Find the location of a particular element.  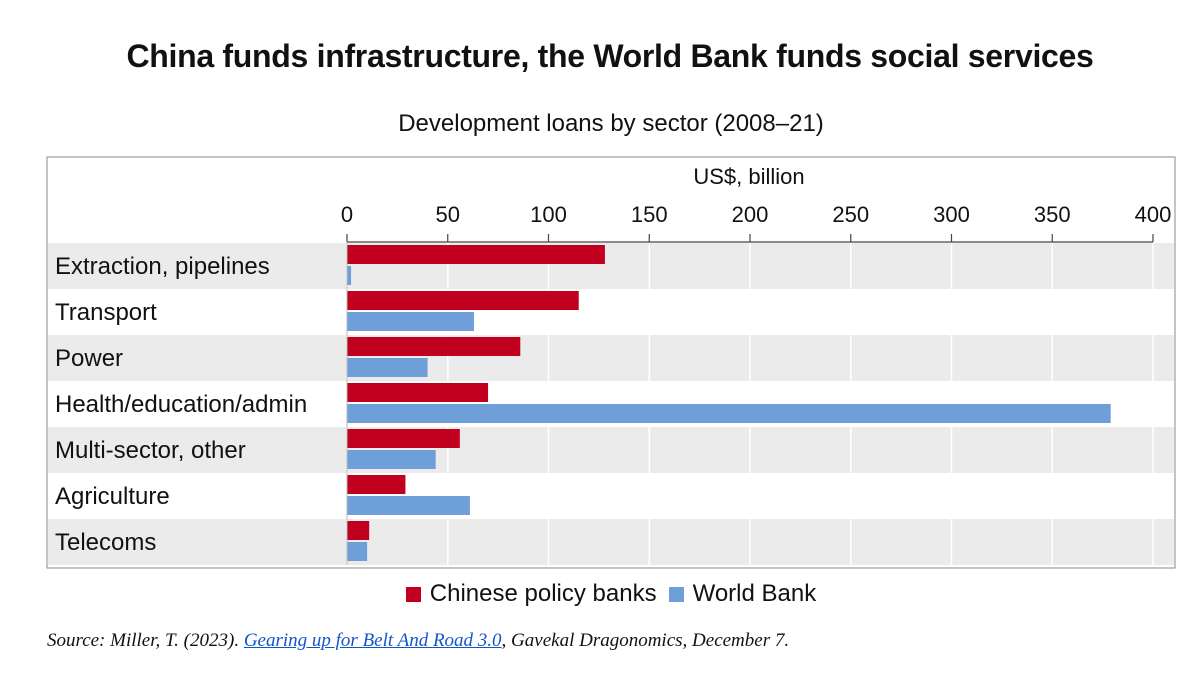

category-label-multi-sector-other: Multi-sector, other is located at coordinates (150, 450).